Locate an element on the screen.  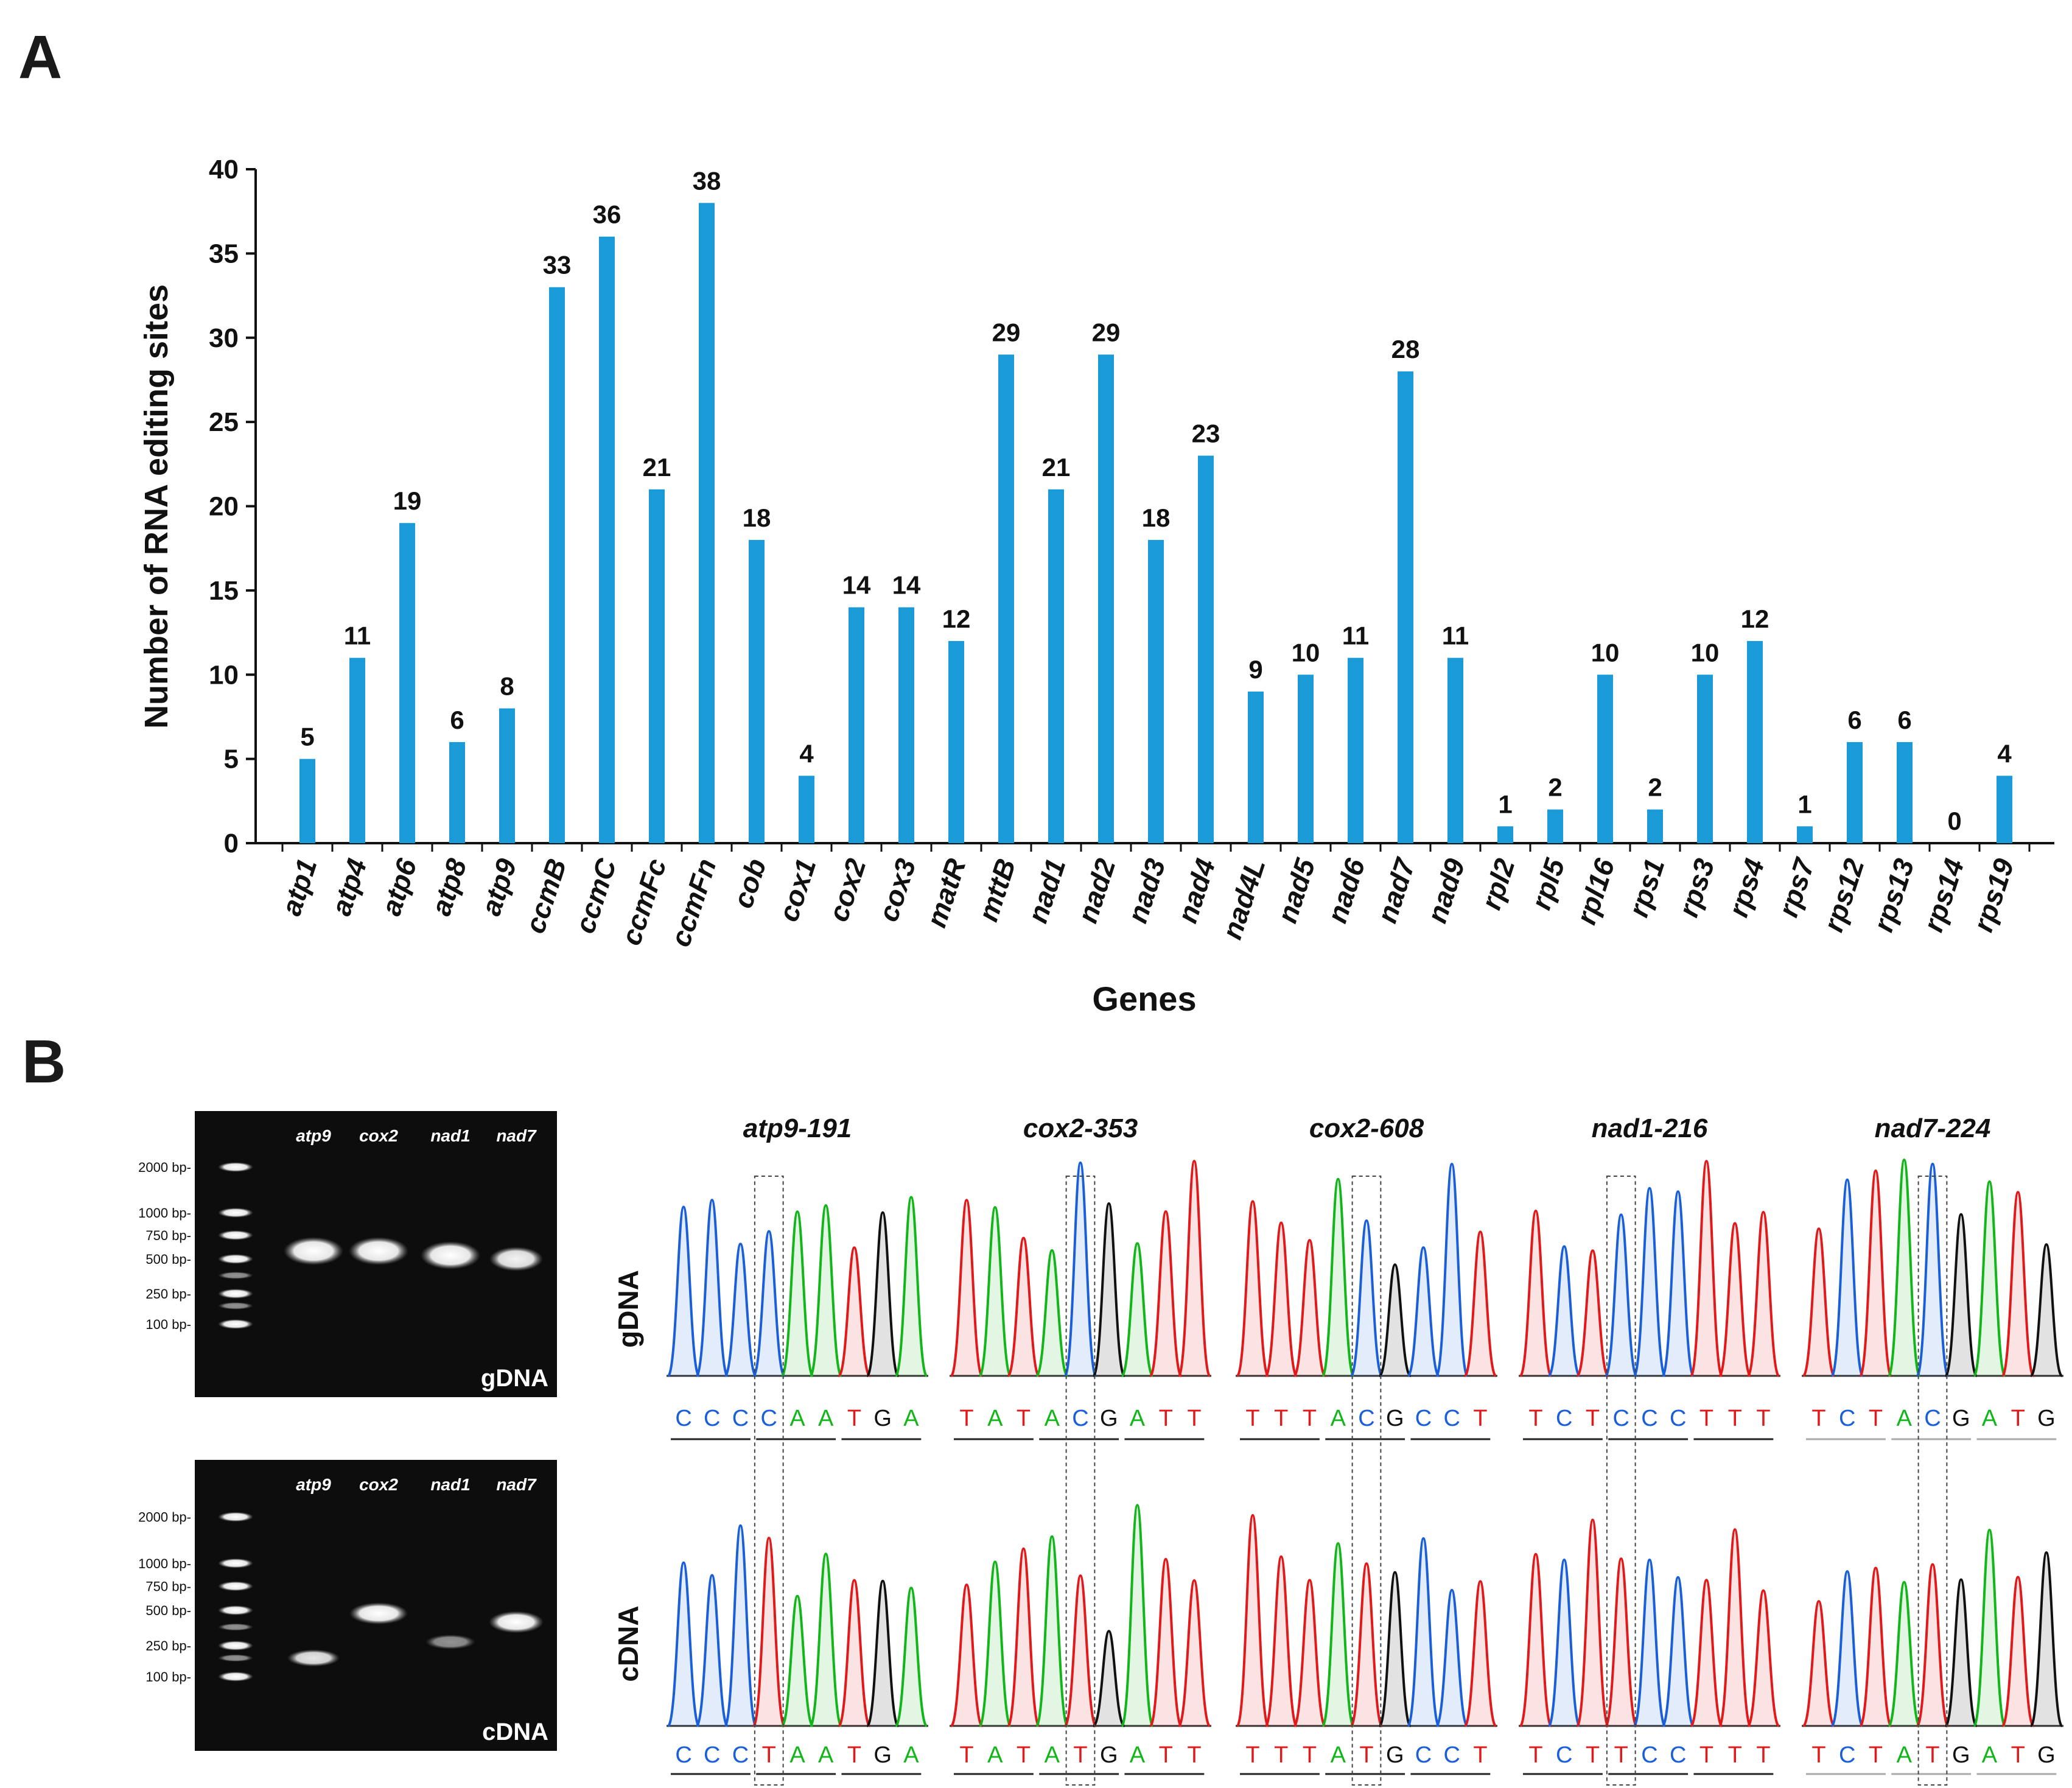
x-tick-label: nad1 is located at coordinates (1046, 891).